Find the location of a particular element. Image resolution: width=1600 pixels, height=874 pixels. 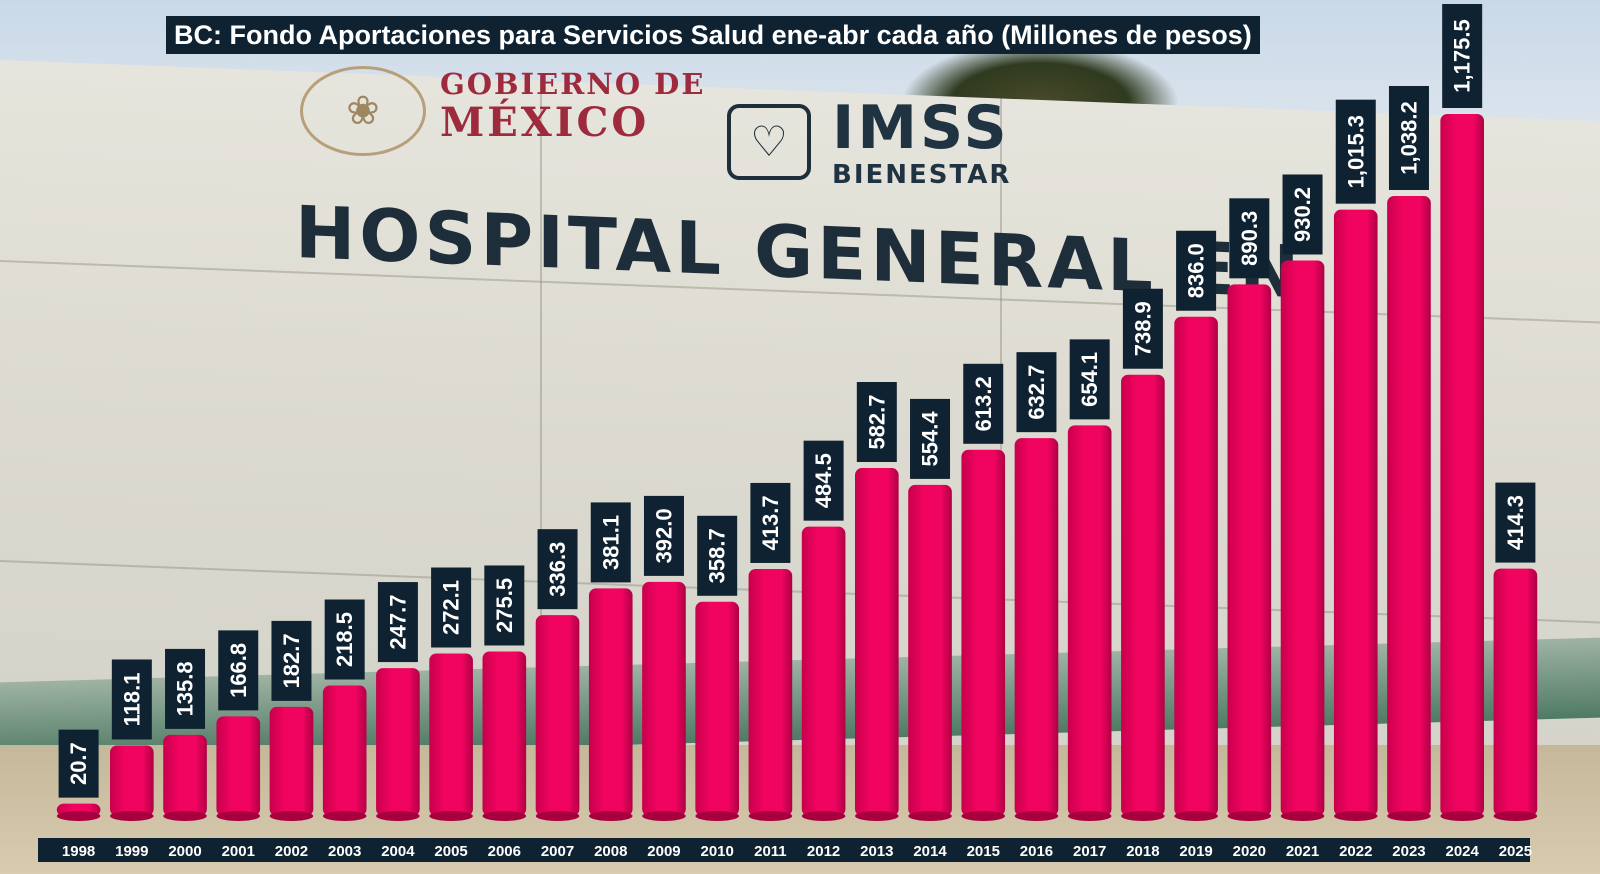

x-tick-label-2013: 2013 is located at coordinates (876, 851).